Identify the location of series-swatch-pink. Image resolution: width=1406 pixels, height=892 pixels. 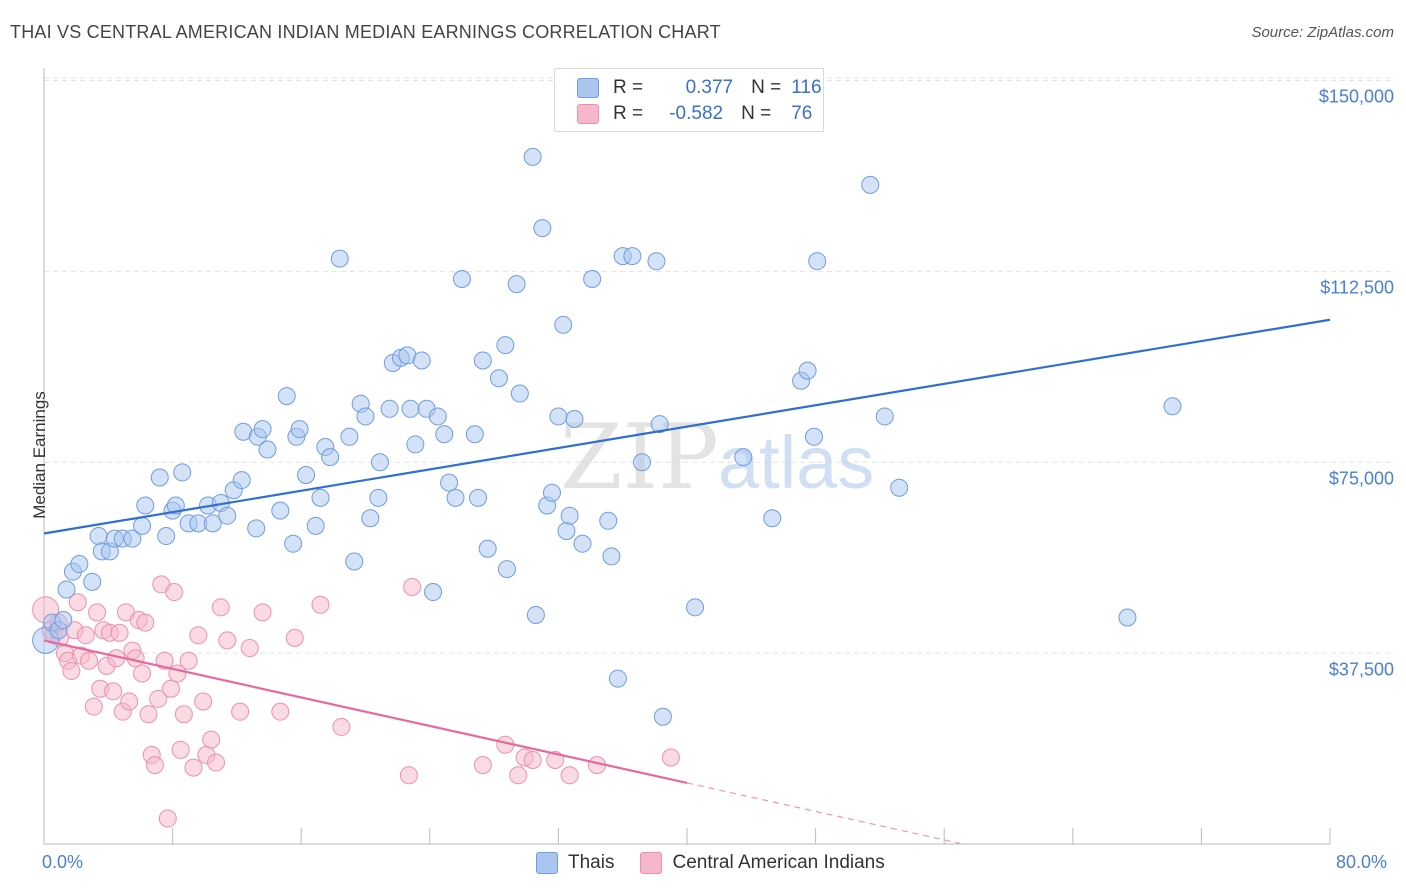
(651, 863).